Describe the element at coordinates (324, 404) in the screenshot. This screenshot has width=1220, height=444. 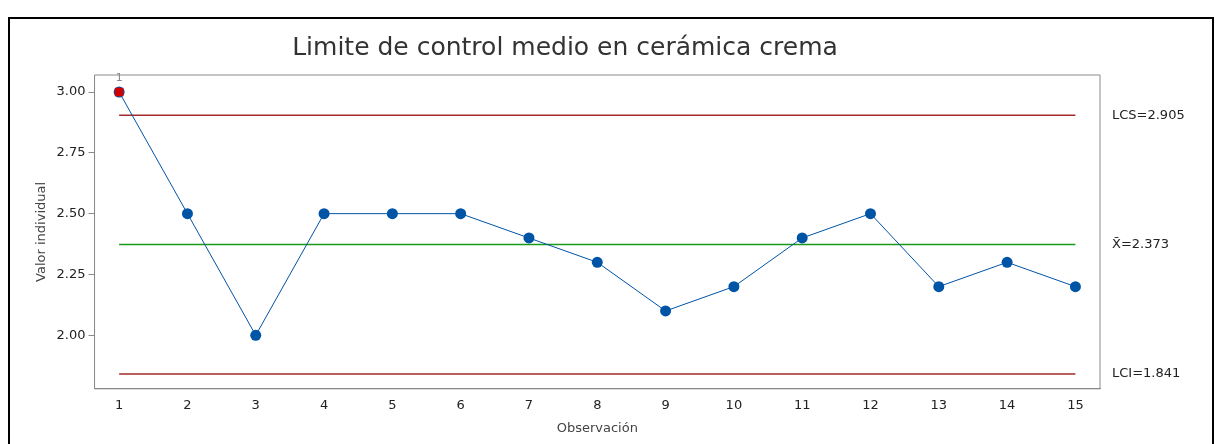
I see `x-tick-label: 4` at that location.